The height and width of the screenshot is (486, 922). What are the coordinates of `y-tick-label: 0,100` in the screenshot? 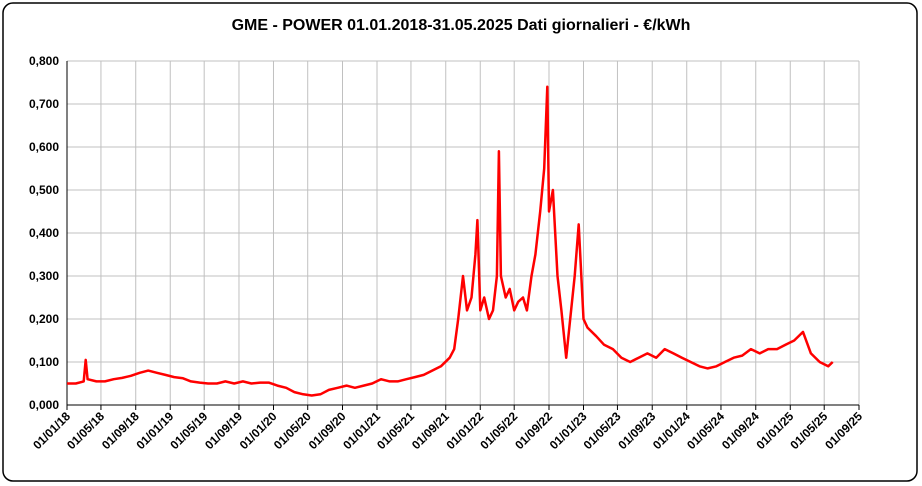 It's located at (44, 362).